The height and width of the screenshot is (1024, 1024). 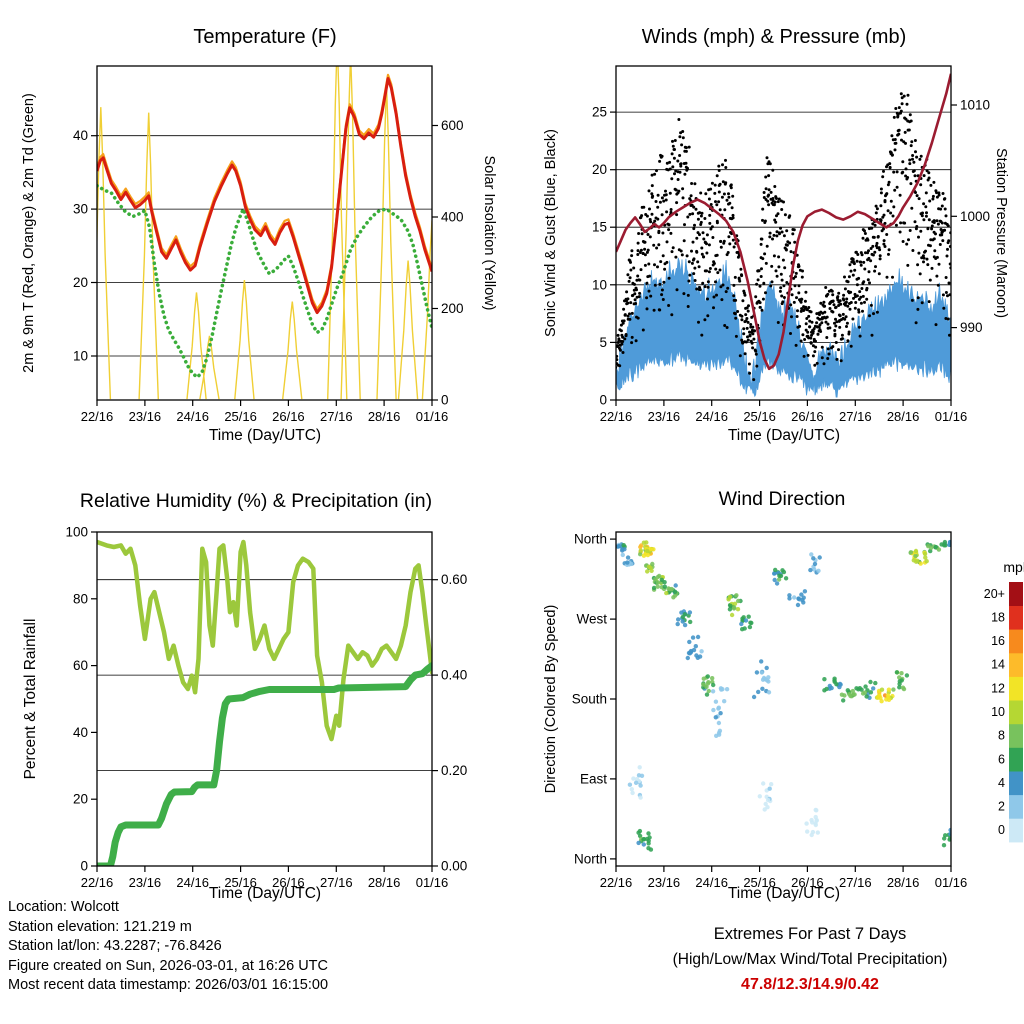 I want to click on rh-x-axis-label: Time (Day/UTC), so click(x=265, y=893).